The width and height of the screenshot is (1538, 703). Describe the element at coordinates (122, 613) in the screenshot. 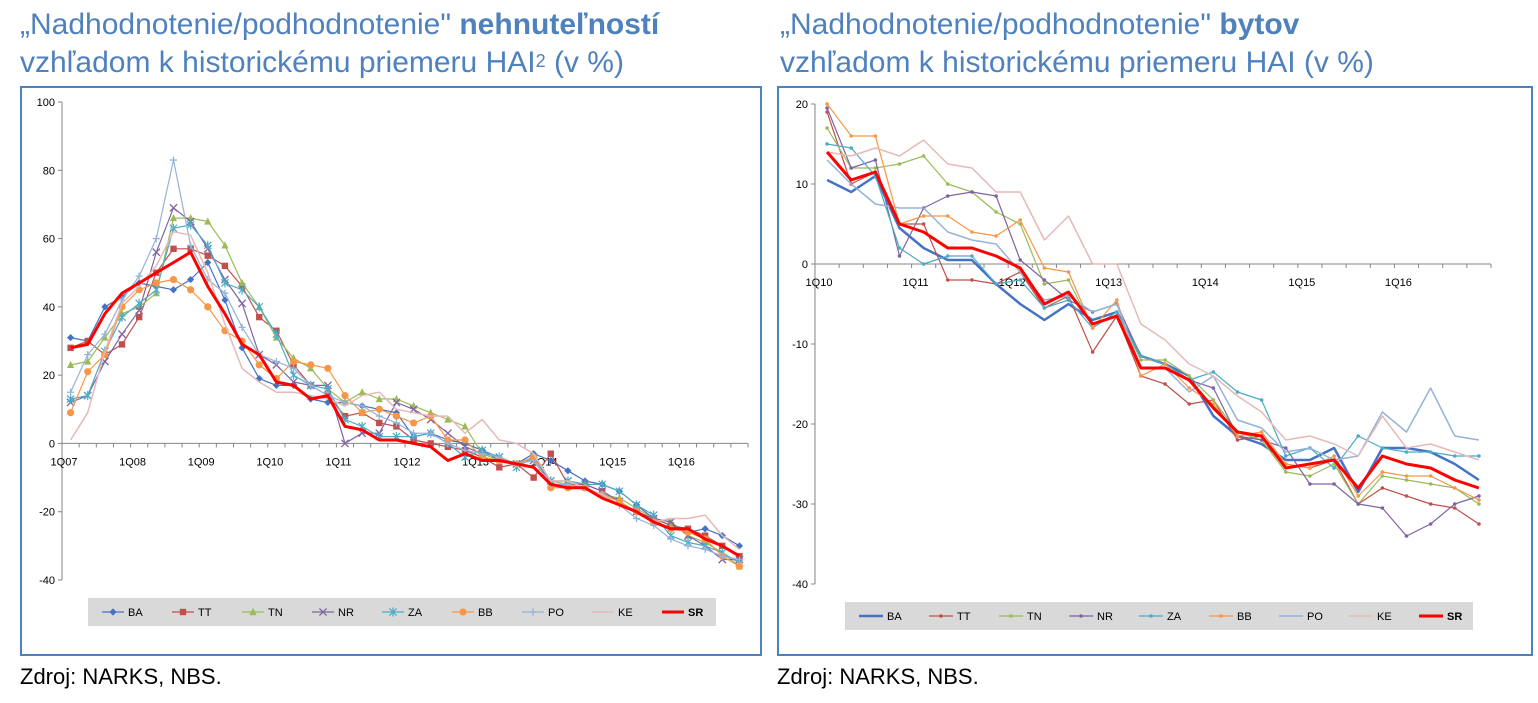

I see `legend-item-ba: BA` at that location.